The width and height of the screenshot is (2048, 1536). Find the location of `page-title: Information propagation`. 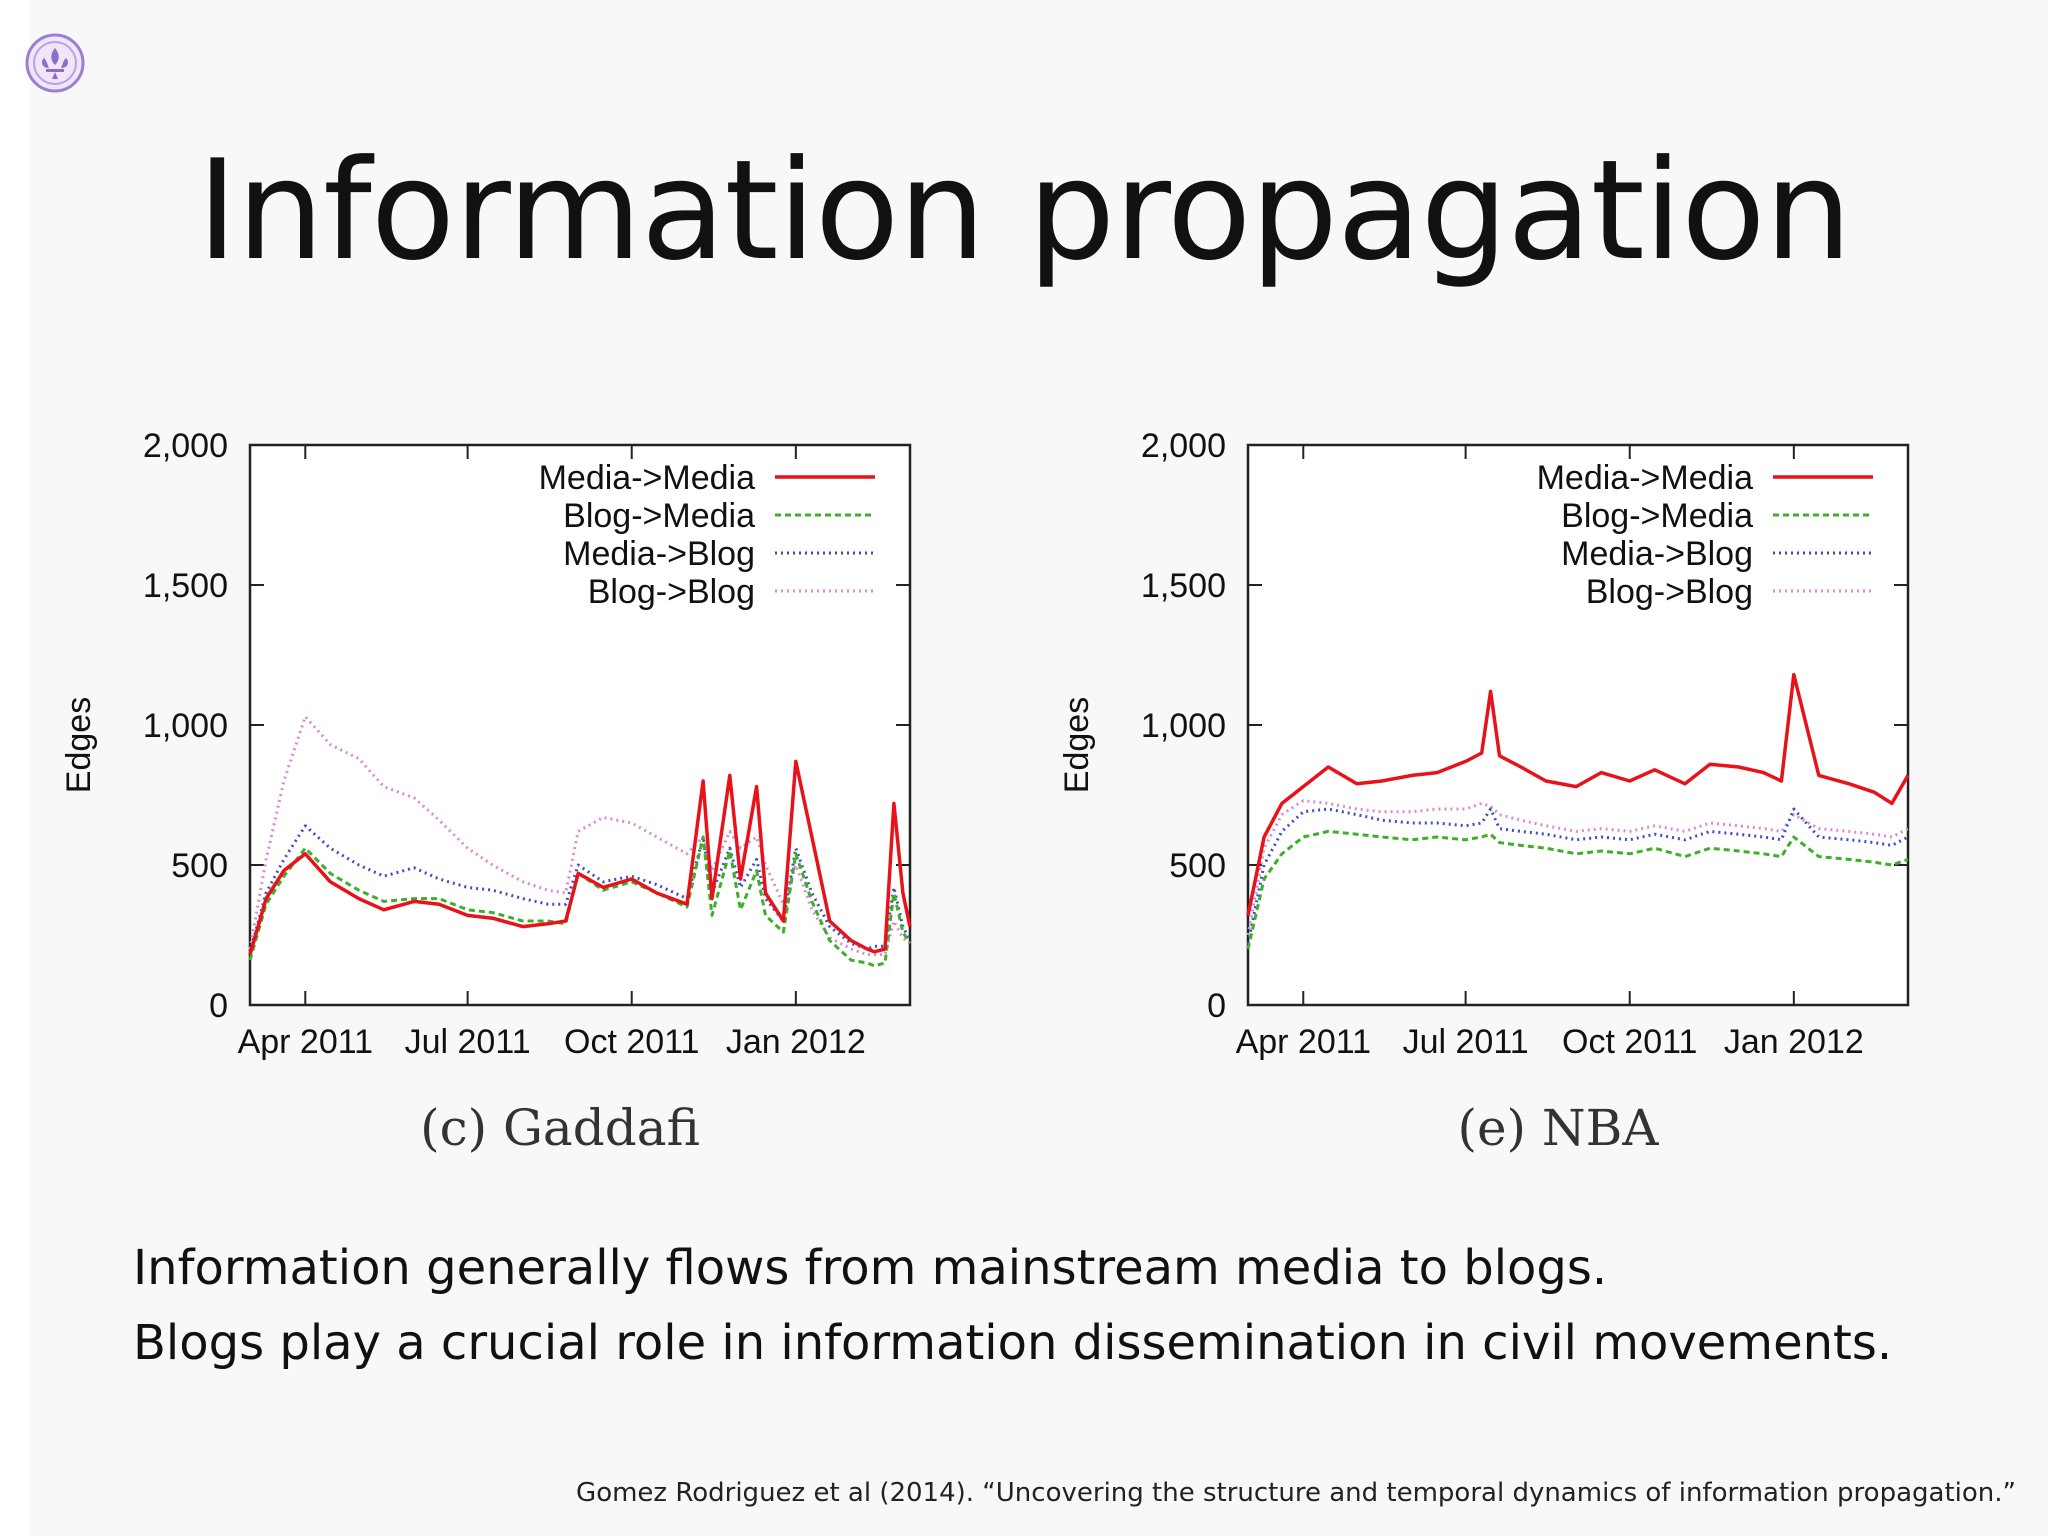

page-title: Information propagation is located at coordinates (1024, 210).